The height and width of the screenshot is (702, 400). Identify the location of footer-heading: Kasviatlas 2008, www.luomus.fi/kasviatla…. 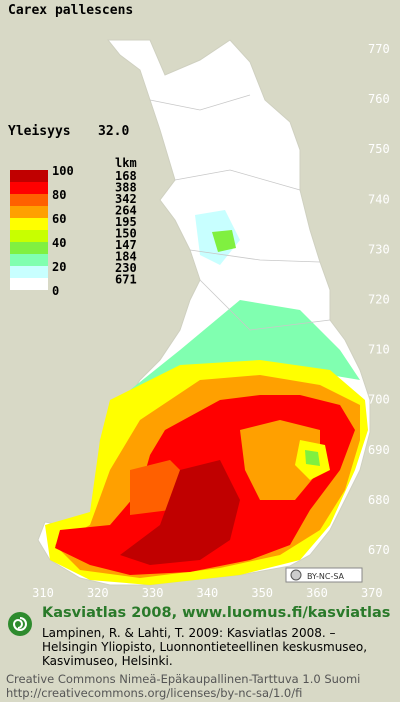
(216, 613).